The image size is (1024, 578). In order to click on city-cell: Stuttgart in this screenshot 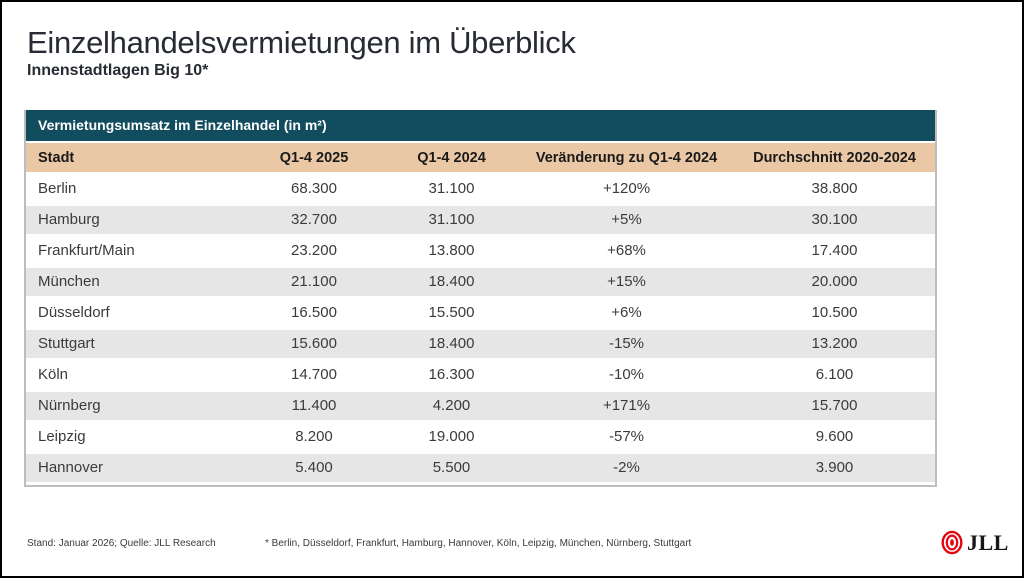, I will do `click(135, 344)`.